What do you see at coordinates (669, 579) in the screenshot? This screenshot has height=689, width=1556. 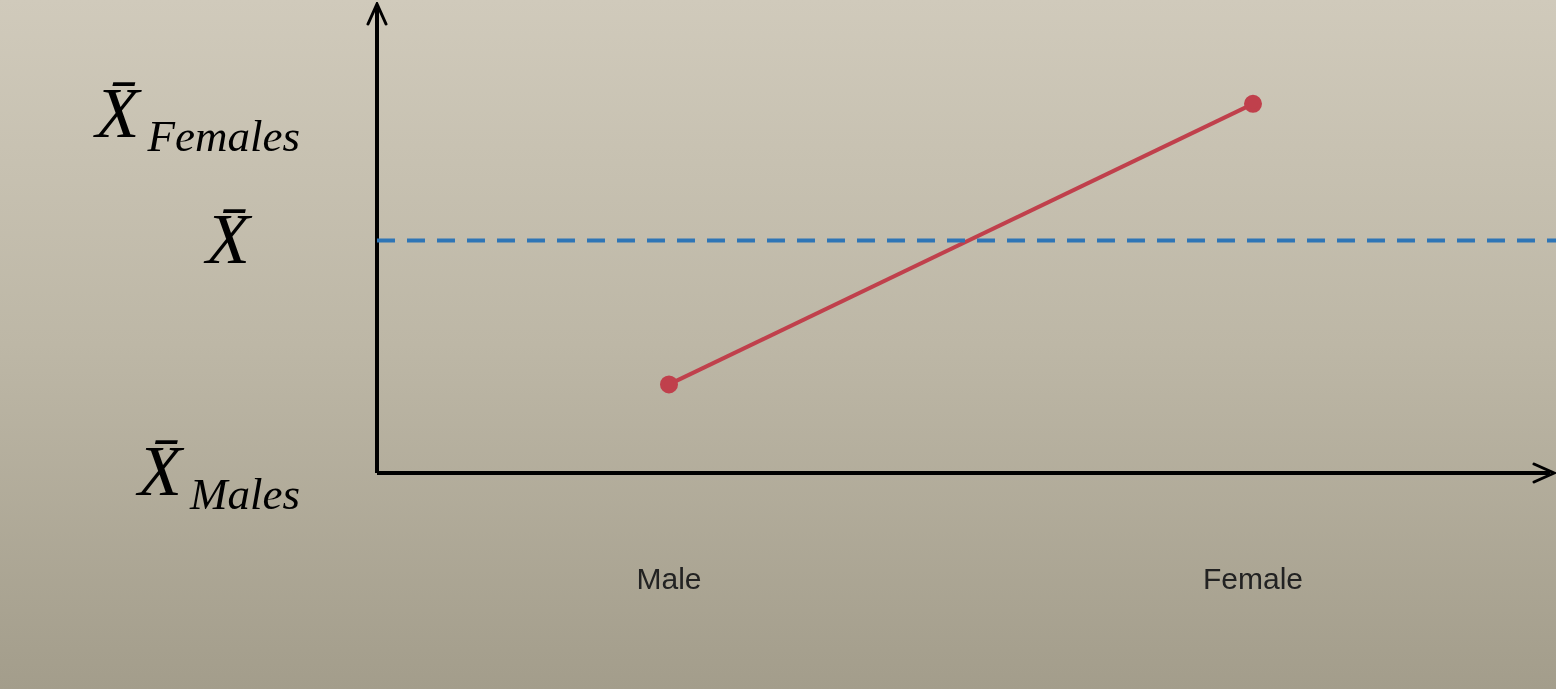 I see `x-tick-label: Male` at bounding box center [669, 579].